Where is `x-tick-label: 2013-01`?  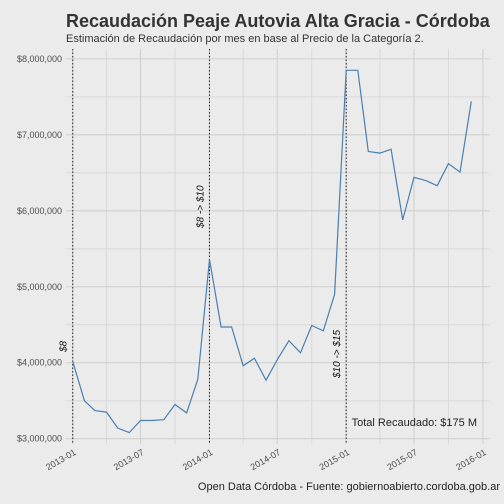
x-tick-label: 2013-01 is located at coordinates (61, 459).